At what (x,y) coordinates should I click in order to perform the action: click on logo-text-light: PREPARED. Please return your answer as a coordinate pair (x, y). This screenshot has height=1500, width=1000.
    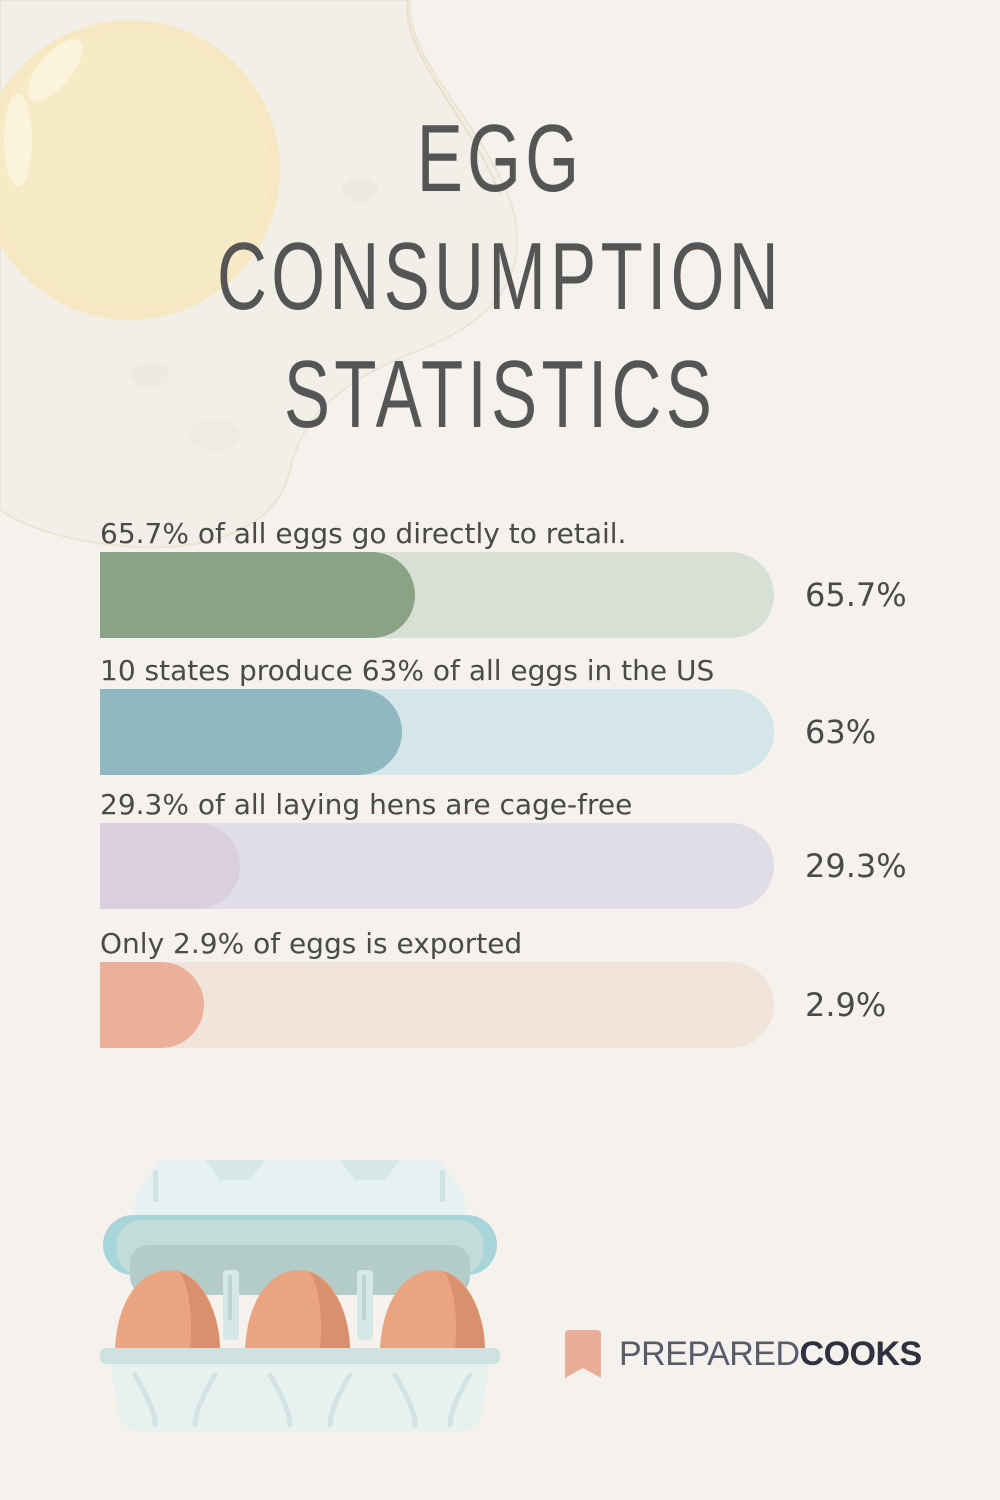
    Looking at the image, I should click on (709, 1354).